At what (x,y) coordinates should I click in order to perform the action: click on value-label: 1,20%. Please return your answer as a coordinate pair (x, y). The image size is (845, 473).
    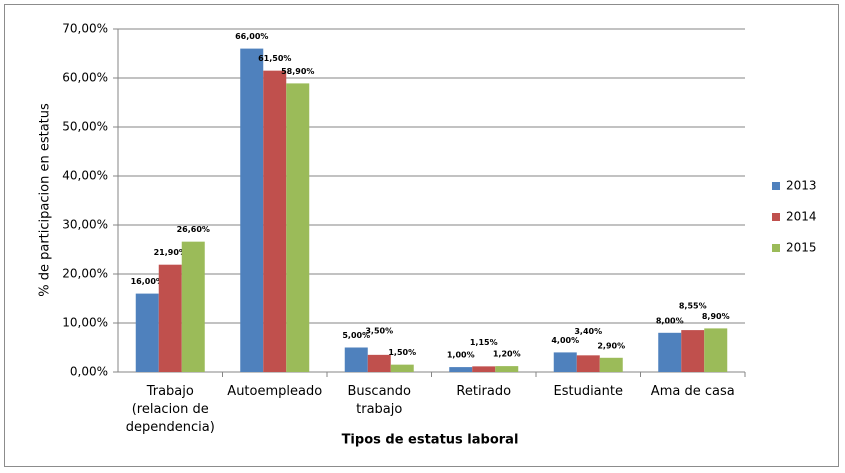
    Looking at the image, I should click on (507, 354).